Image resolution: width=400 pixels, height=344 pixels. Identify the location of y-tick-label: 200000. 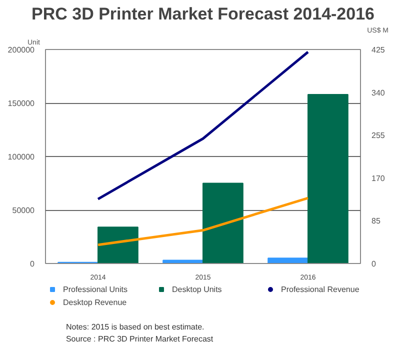
(22, 50).